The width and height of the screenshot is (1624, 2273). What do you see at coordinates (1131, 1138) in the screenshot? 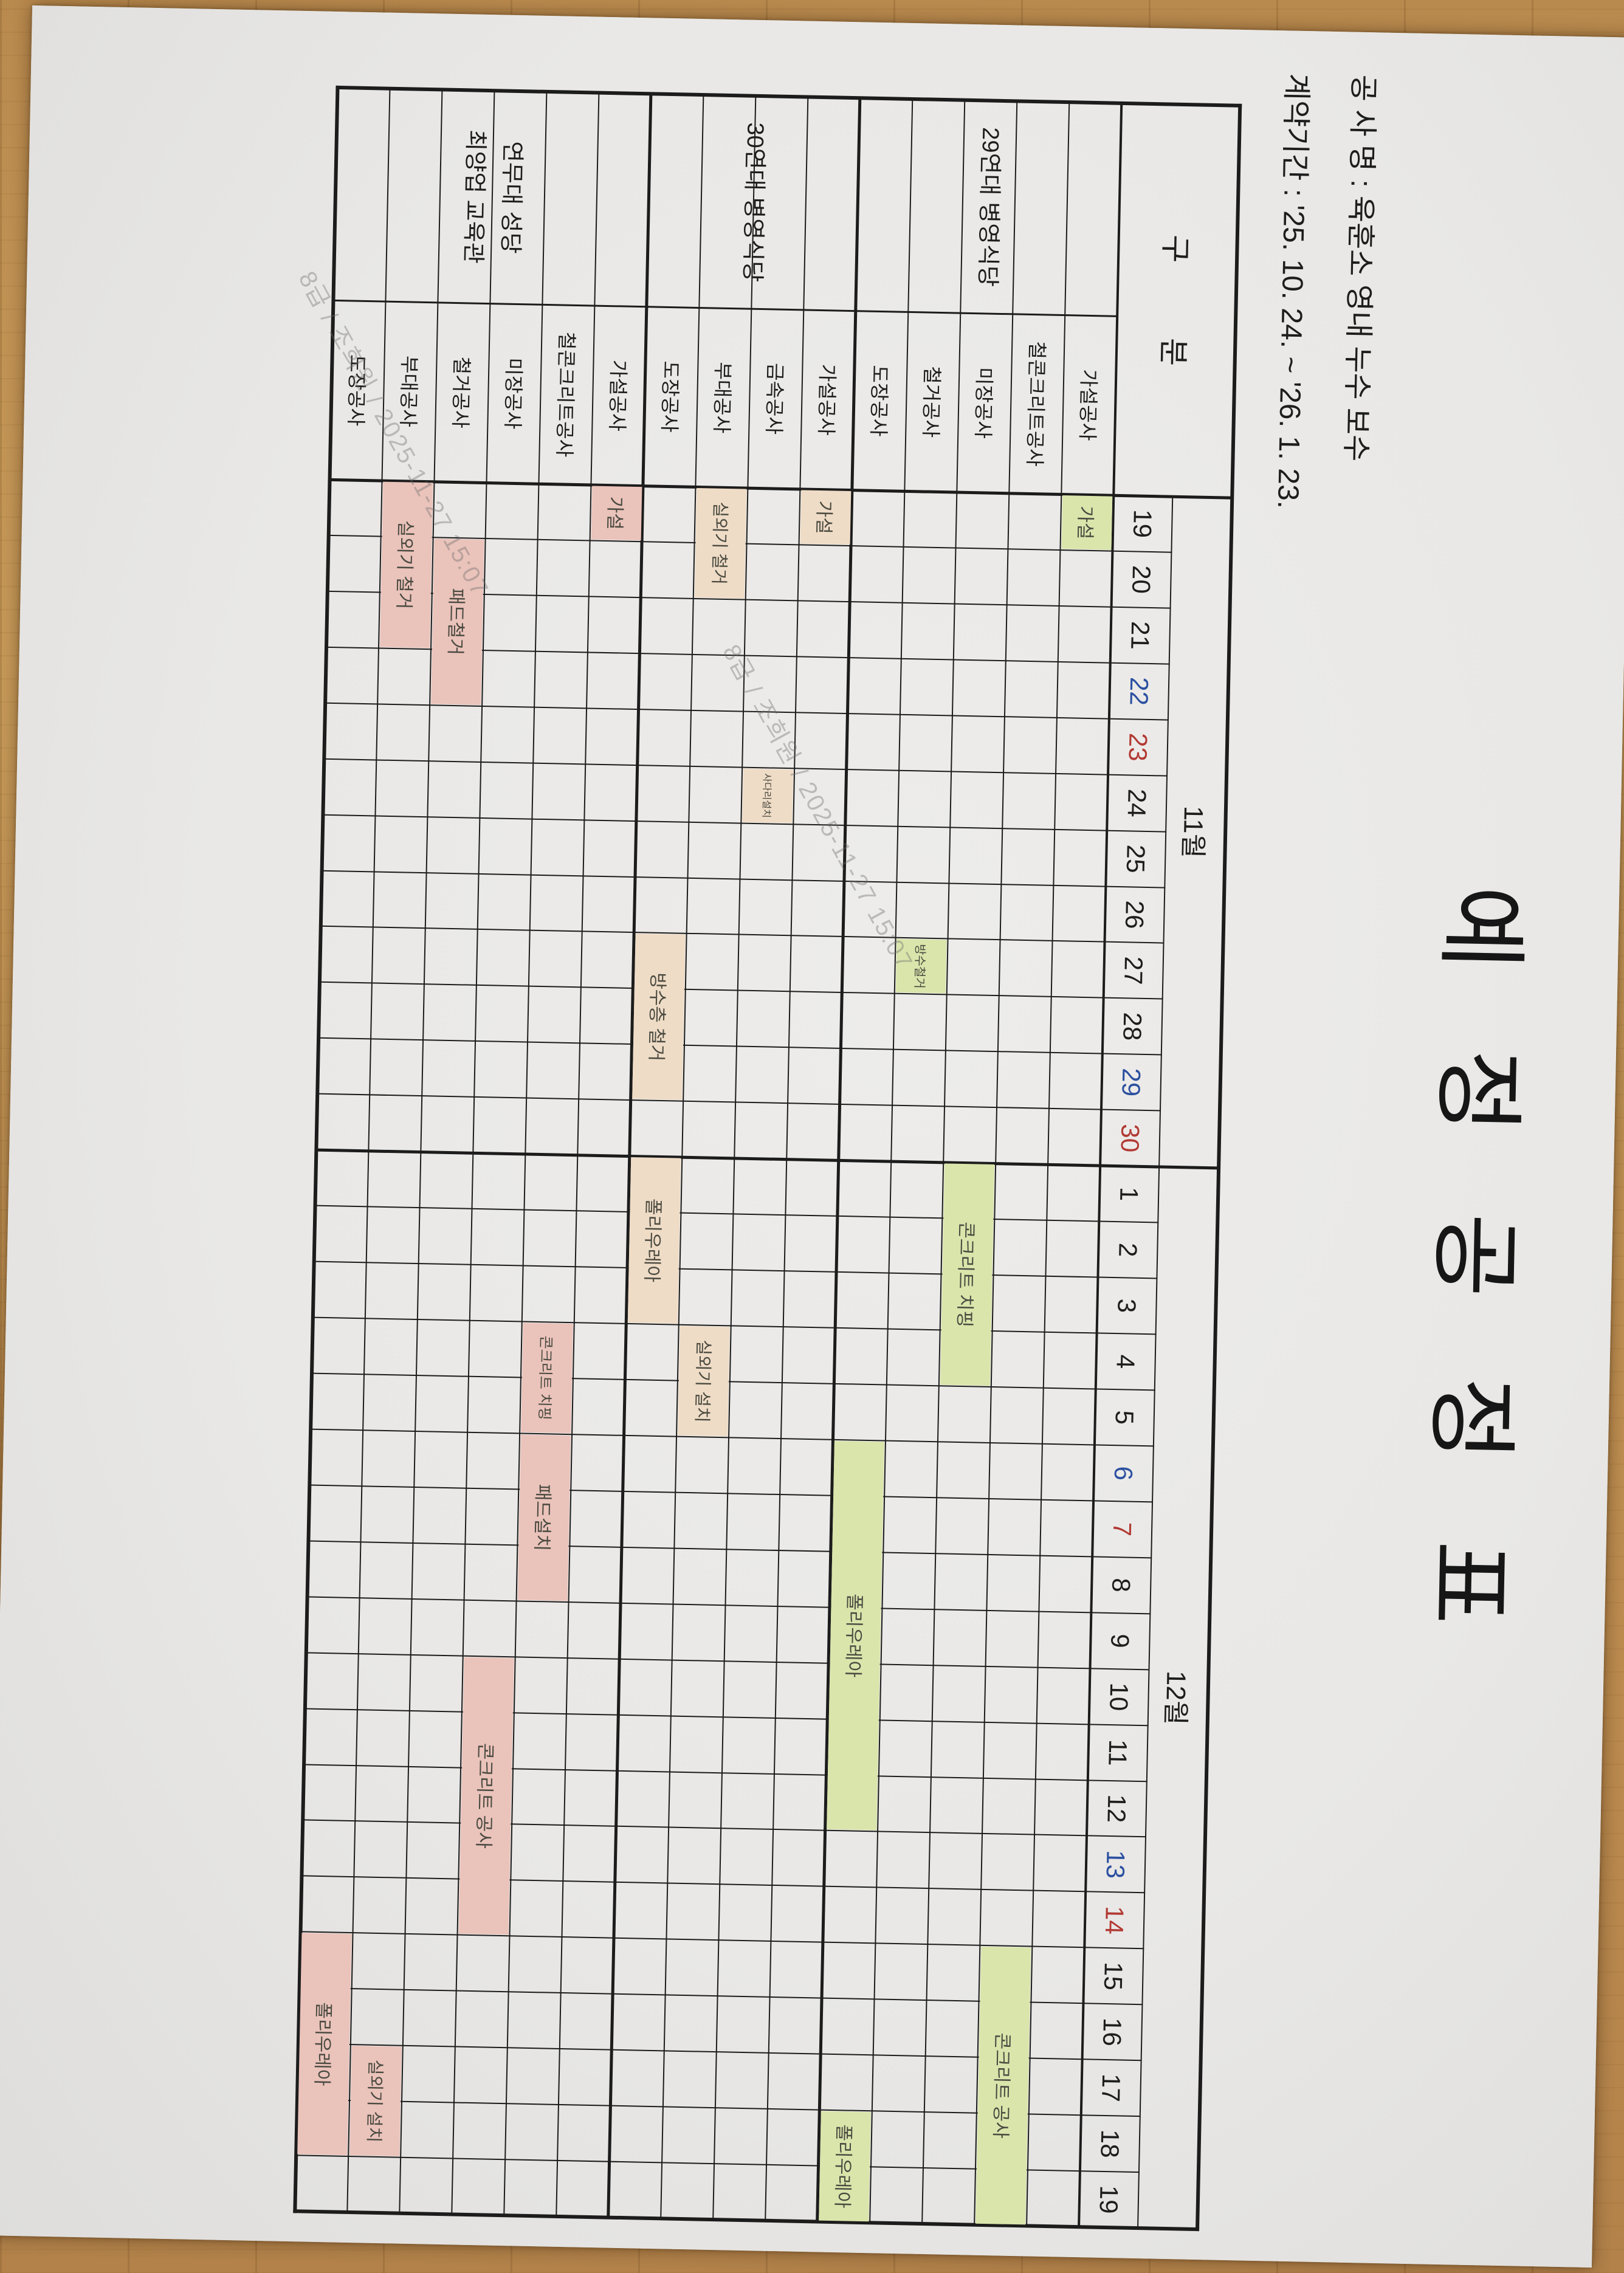
I see `day-header-cell: 30` at bounding box center [1131, 1138].